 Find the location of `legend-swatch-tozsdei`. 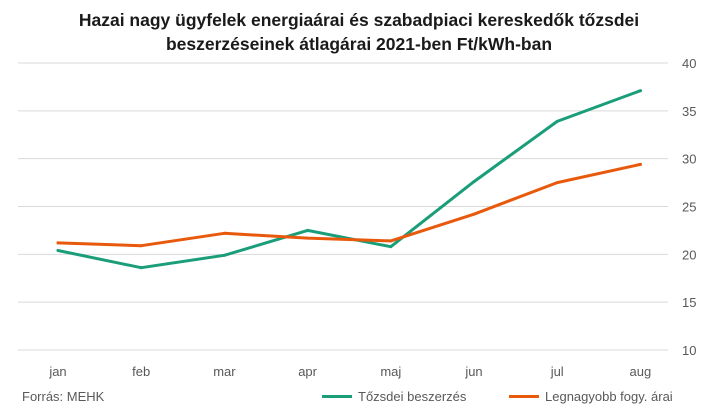

legend-swatch-tozsdei is located at coordinates (337, 397).